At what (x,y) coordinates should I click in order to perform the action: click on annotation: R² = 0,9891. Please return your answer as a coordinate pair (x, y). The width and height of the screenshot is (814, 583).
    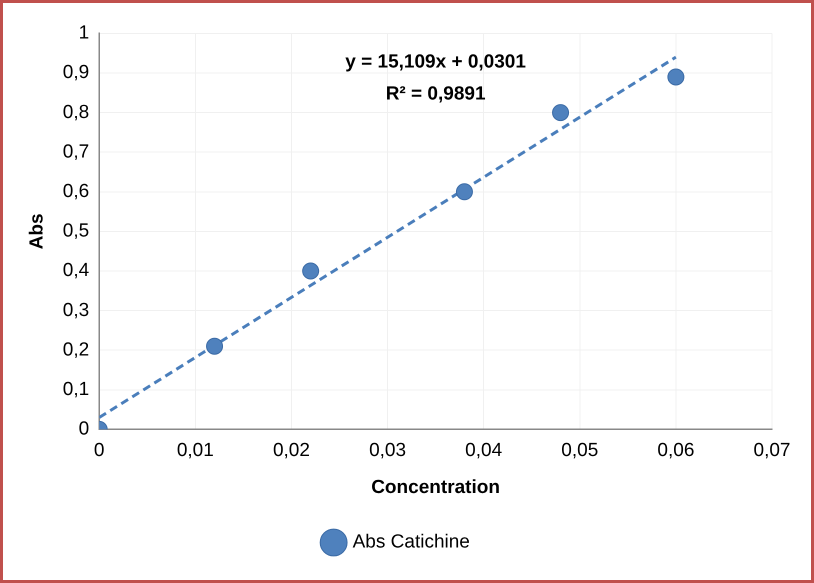
    Looking at the image, I should click on (436, 94).